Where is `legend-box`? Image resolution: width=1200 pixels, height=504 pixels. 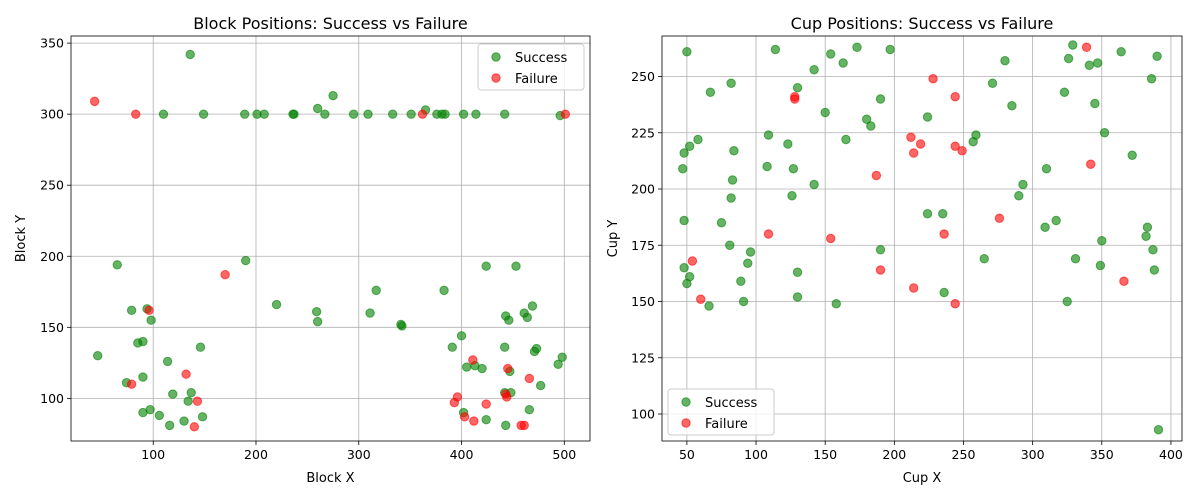 legend-box is located at coordinates (721, 412).